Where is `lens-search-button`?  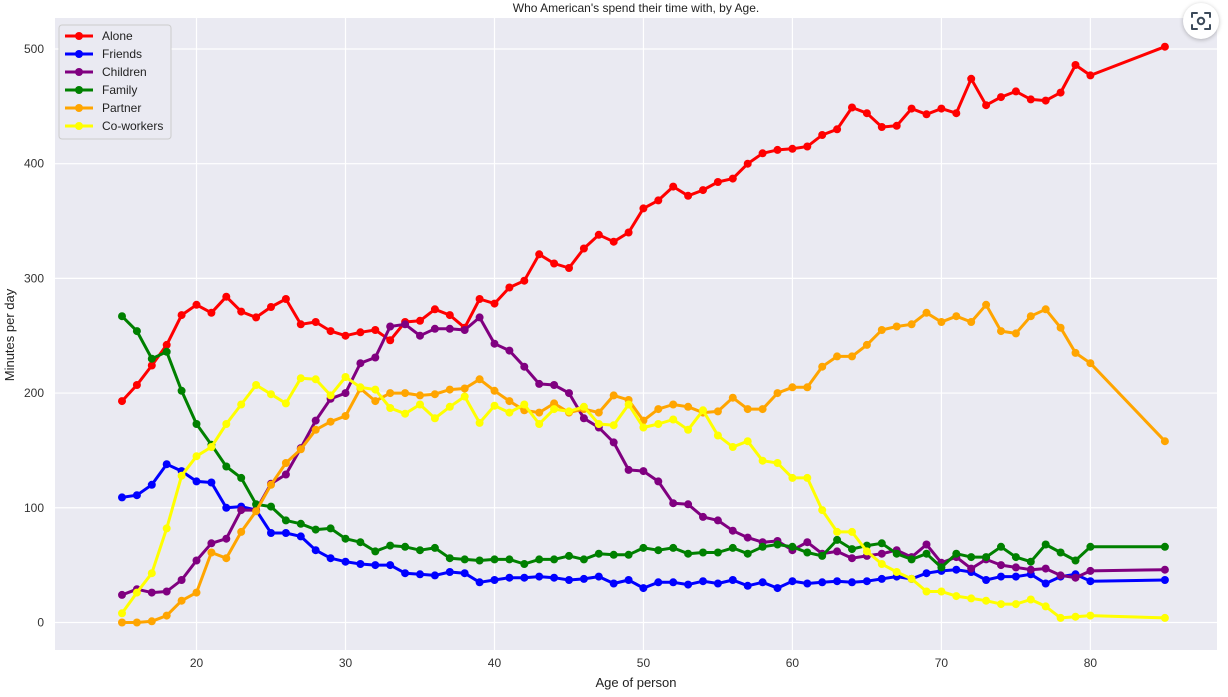 lens-search-button is located at coordinates (1201, 21).